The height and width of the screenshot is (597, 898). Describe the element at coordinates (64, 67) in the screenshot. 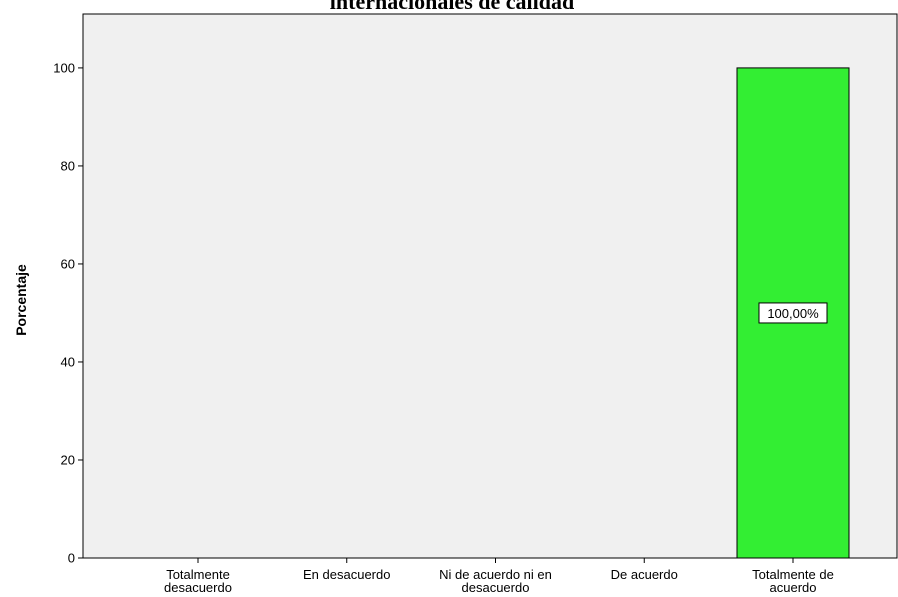

I see `y-tick-label: 100` at that location.